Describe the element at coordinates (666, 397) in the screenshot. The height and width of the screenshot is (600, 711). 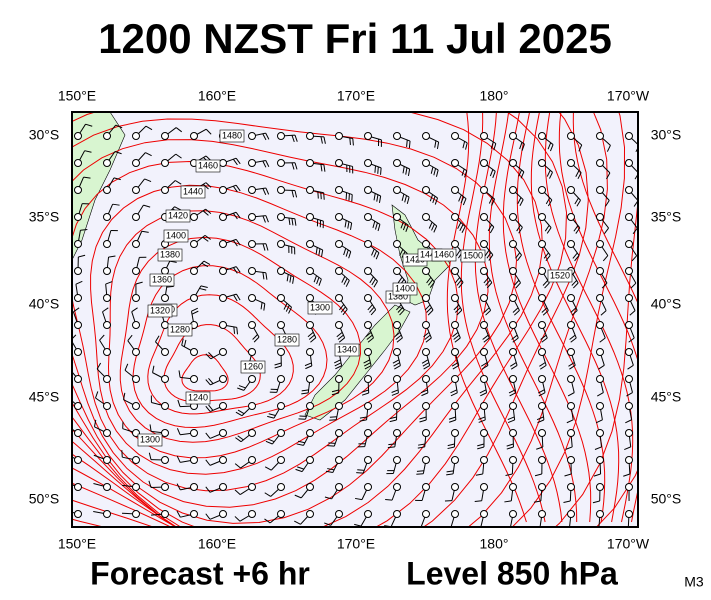
I see `right-lat-label: 45°S` at that location.